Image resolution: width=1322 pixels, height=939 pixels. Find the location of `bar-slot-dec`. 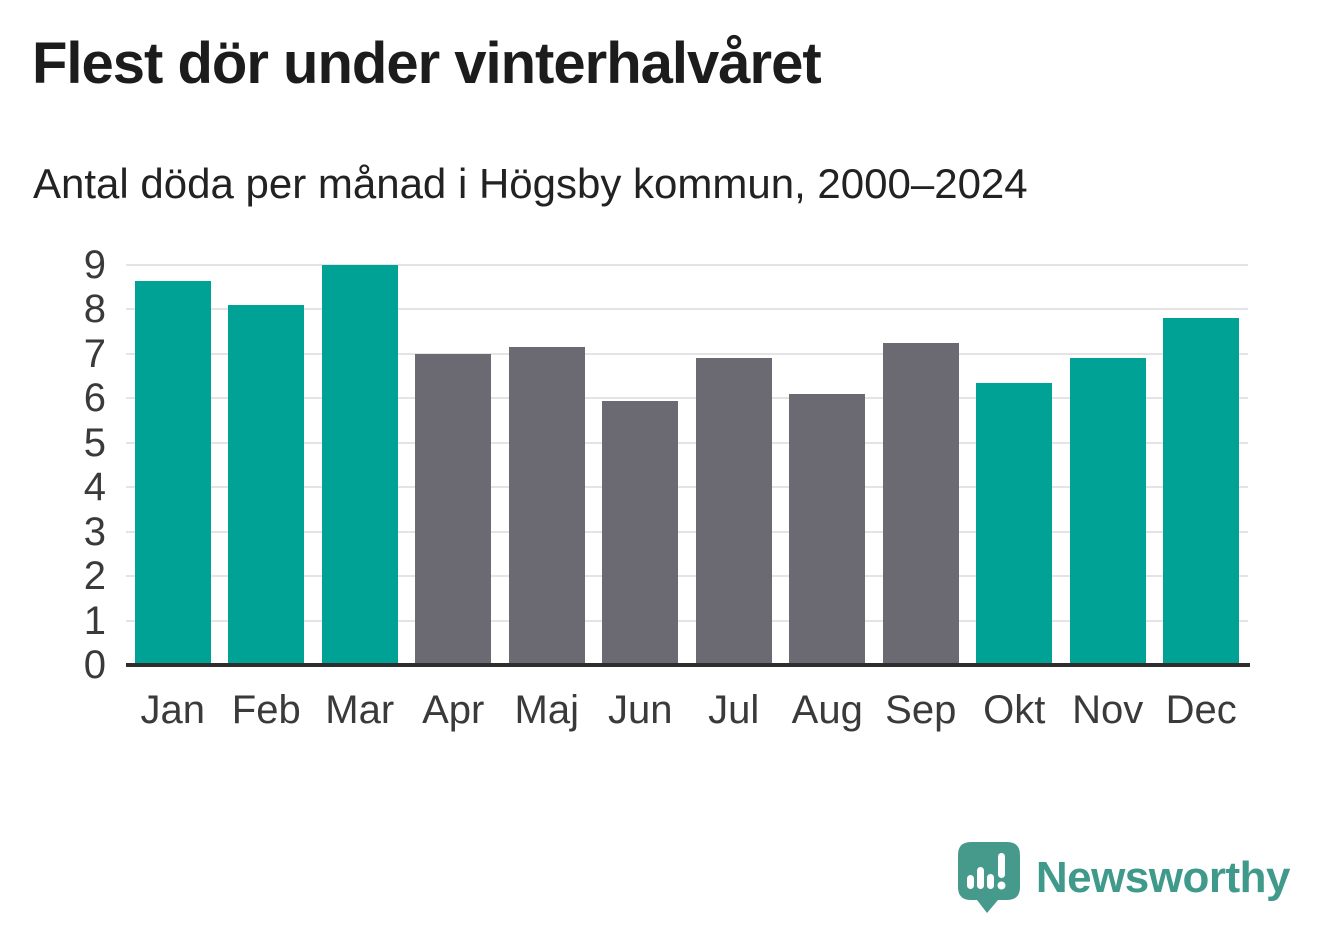

bar-slot-dec is located at coordinates (1202, 465).